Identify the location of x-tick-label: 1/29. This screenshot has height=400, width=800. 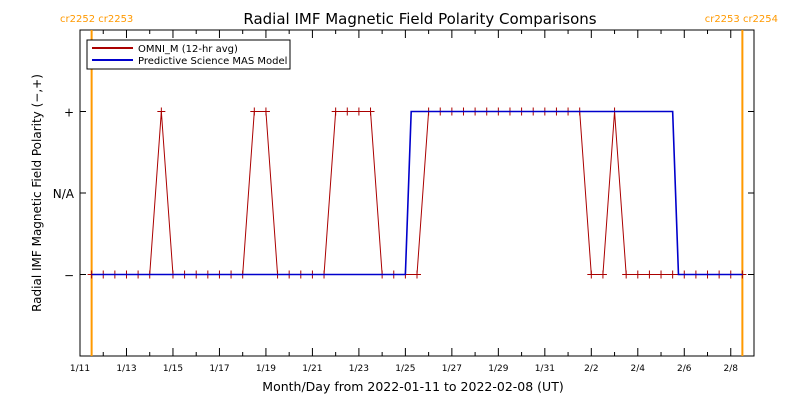
(498, 369).